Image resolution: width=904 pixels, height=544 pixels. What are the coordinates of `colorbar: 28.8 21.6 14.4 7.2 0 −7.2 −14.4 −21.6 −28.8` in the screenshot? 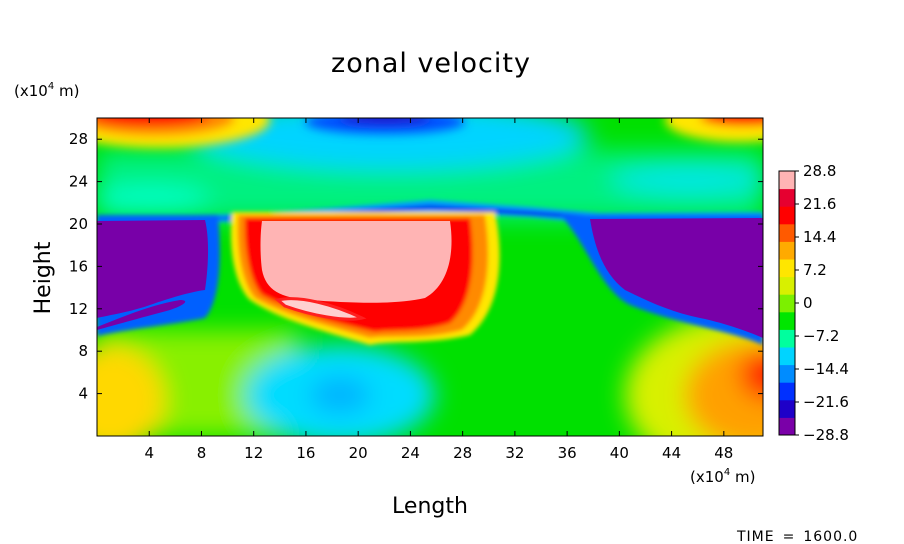 It's located at (813, 303).